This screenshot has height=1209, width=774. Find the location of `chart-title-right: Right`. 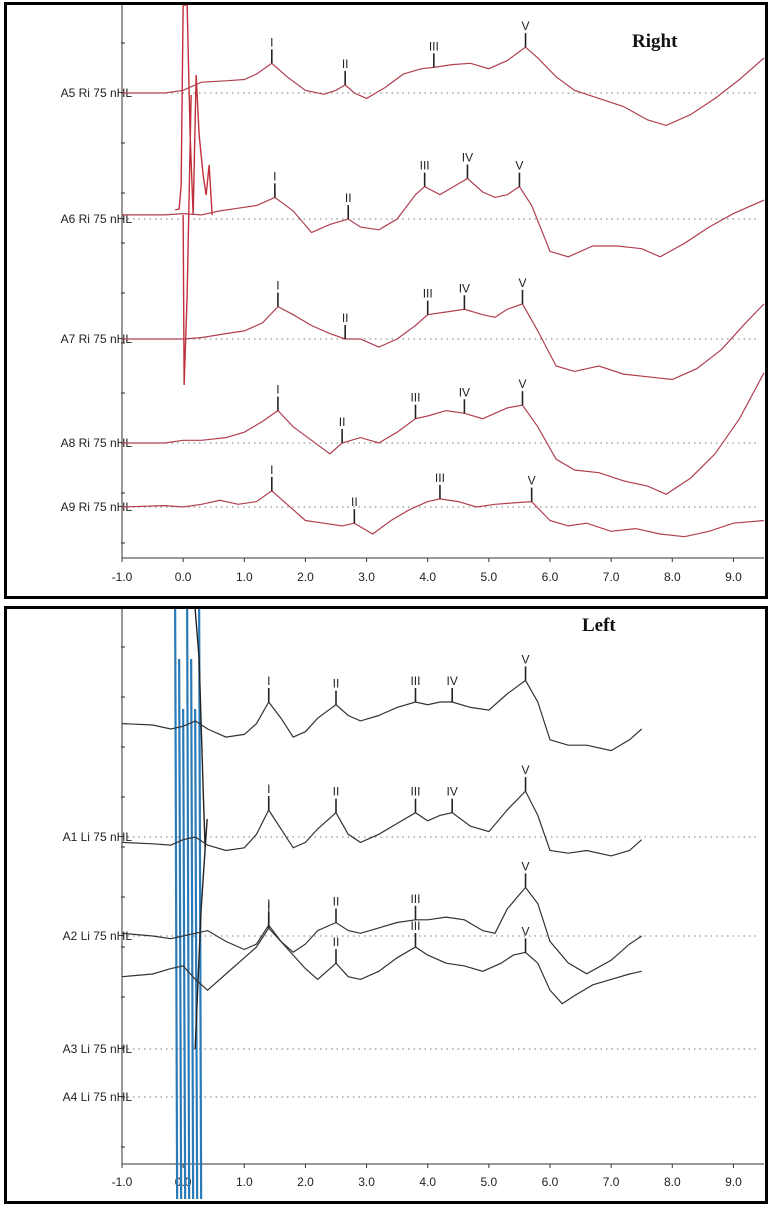

chart-title-right: Right is located at coordinates (655, 41).